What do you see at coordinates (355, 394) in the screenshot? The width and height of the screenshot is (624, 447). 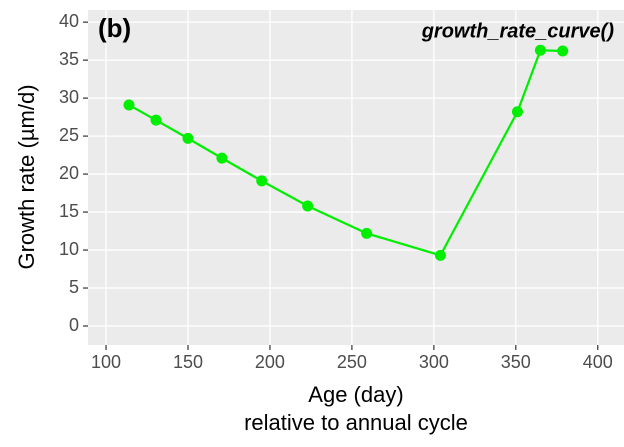 I see `x-axis-label: Age (day)` at bounding box center [355, 394].